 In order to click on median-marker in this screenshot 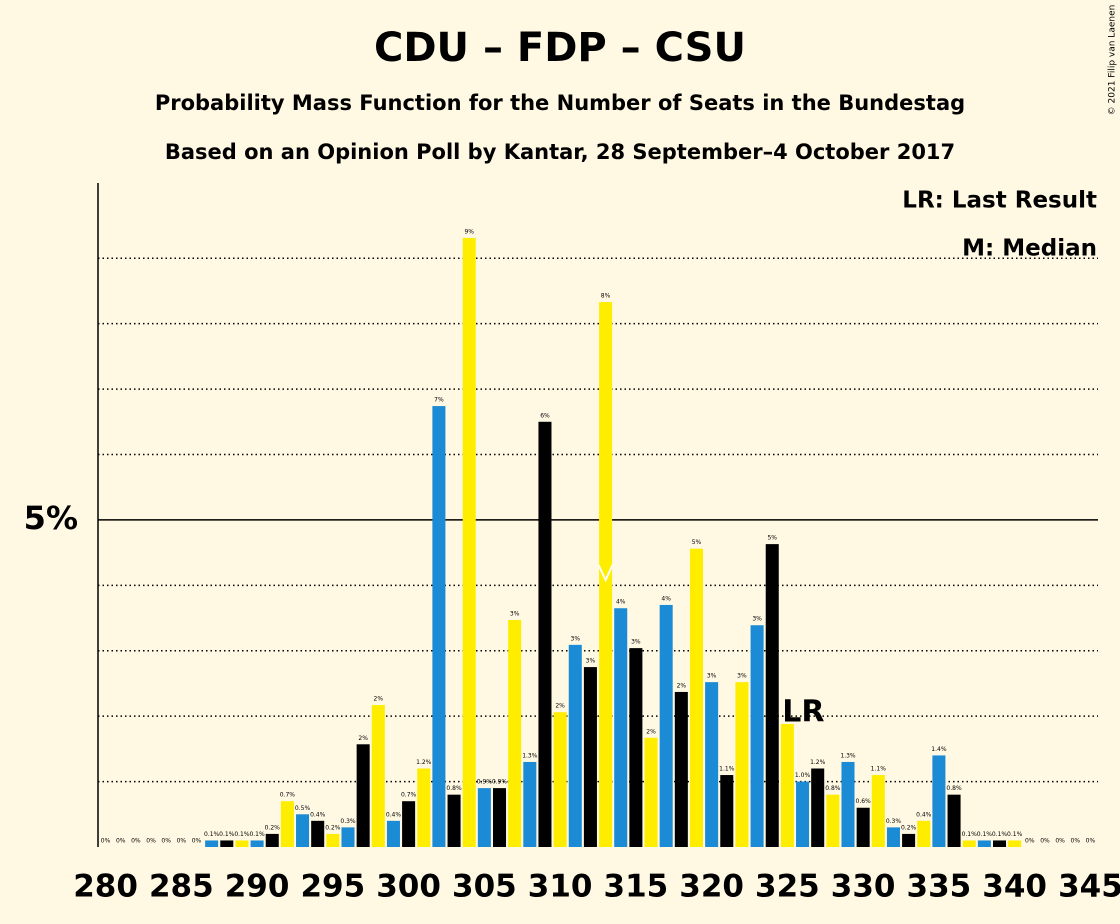, I will do `click(605, 573)`.